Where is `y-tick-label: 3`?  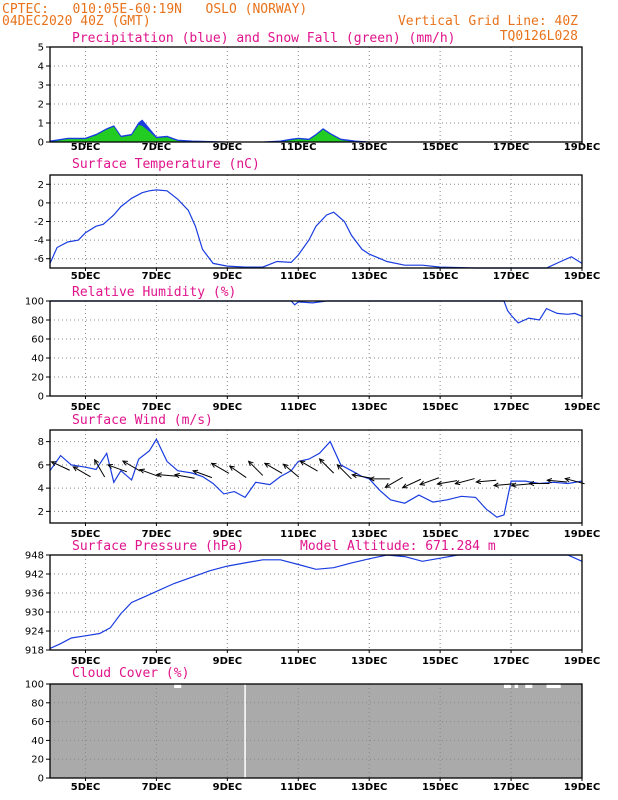 y-tick-label: 3 is located at coordinates (41, 86).